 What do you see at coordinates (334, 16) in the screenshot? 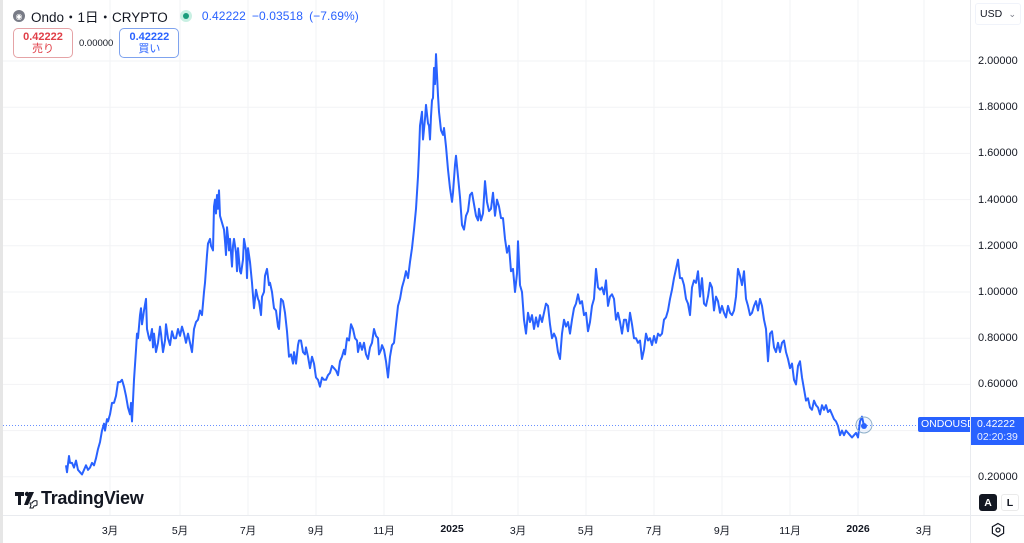
I see `price-change-percent: (−7.69%)` at bounding box center [334, 16].